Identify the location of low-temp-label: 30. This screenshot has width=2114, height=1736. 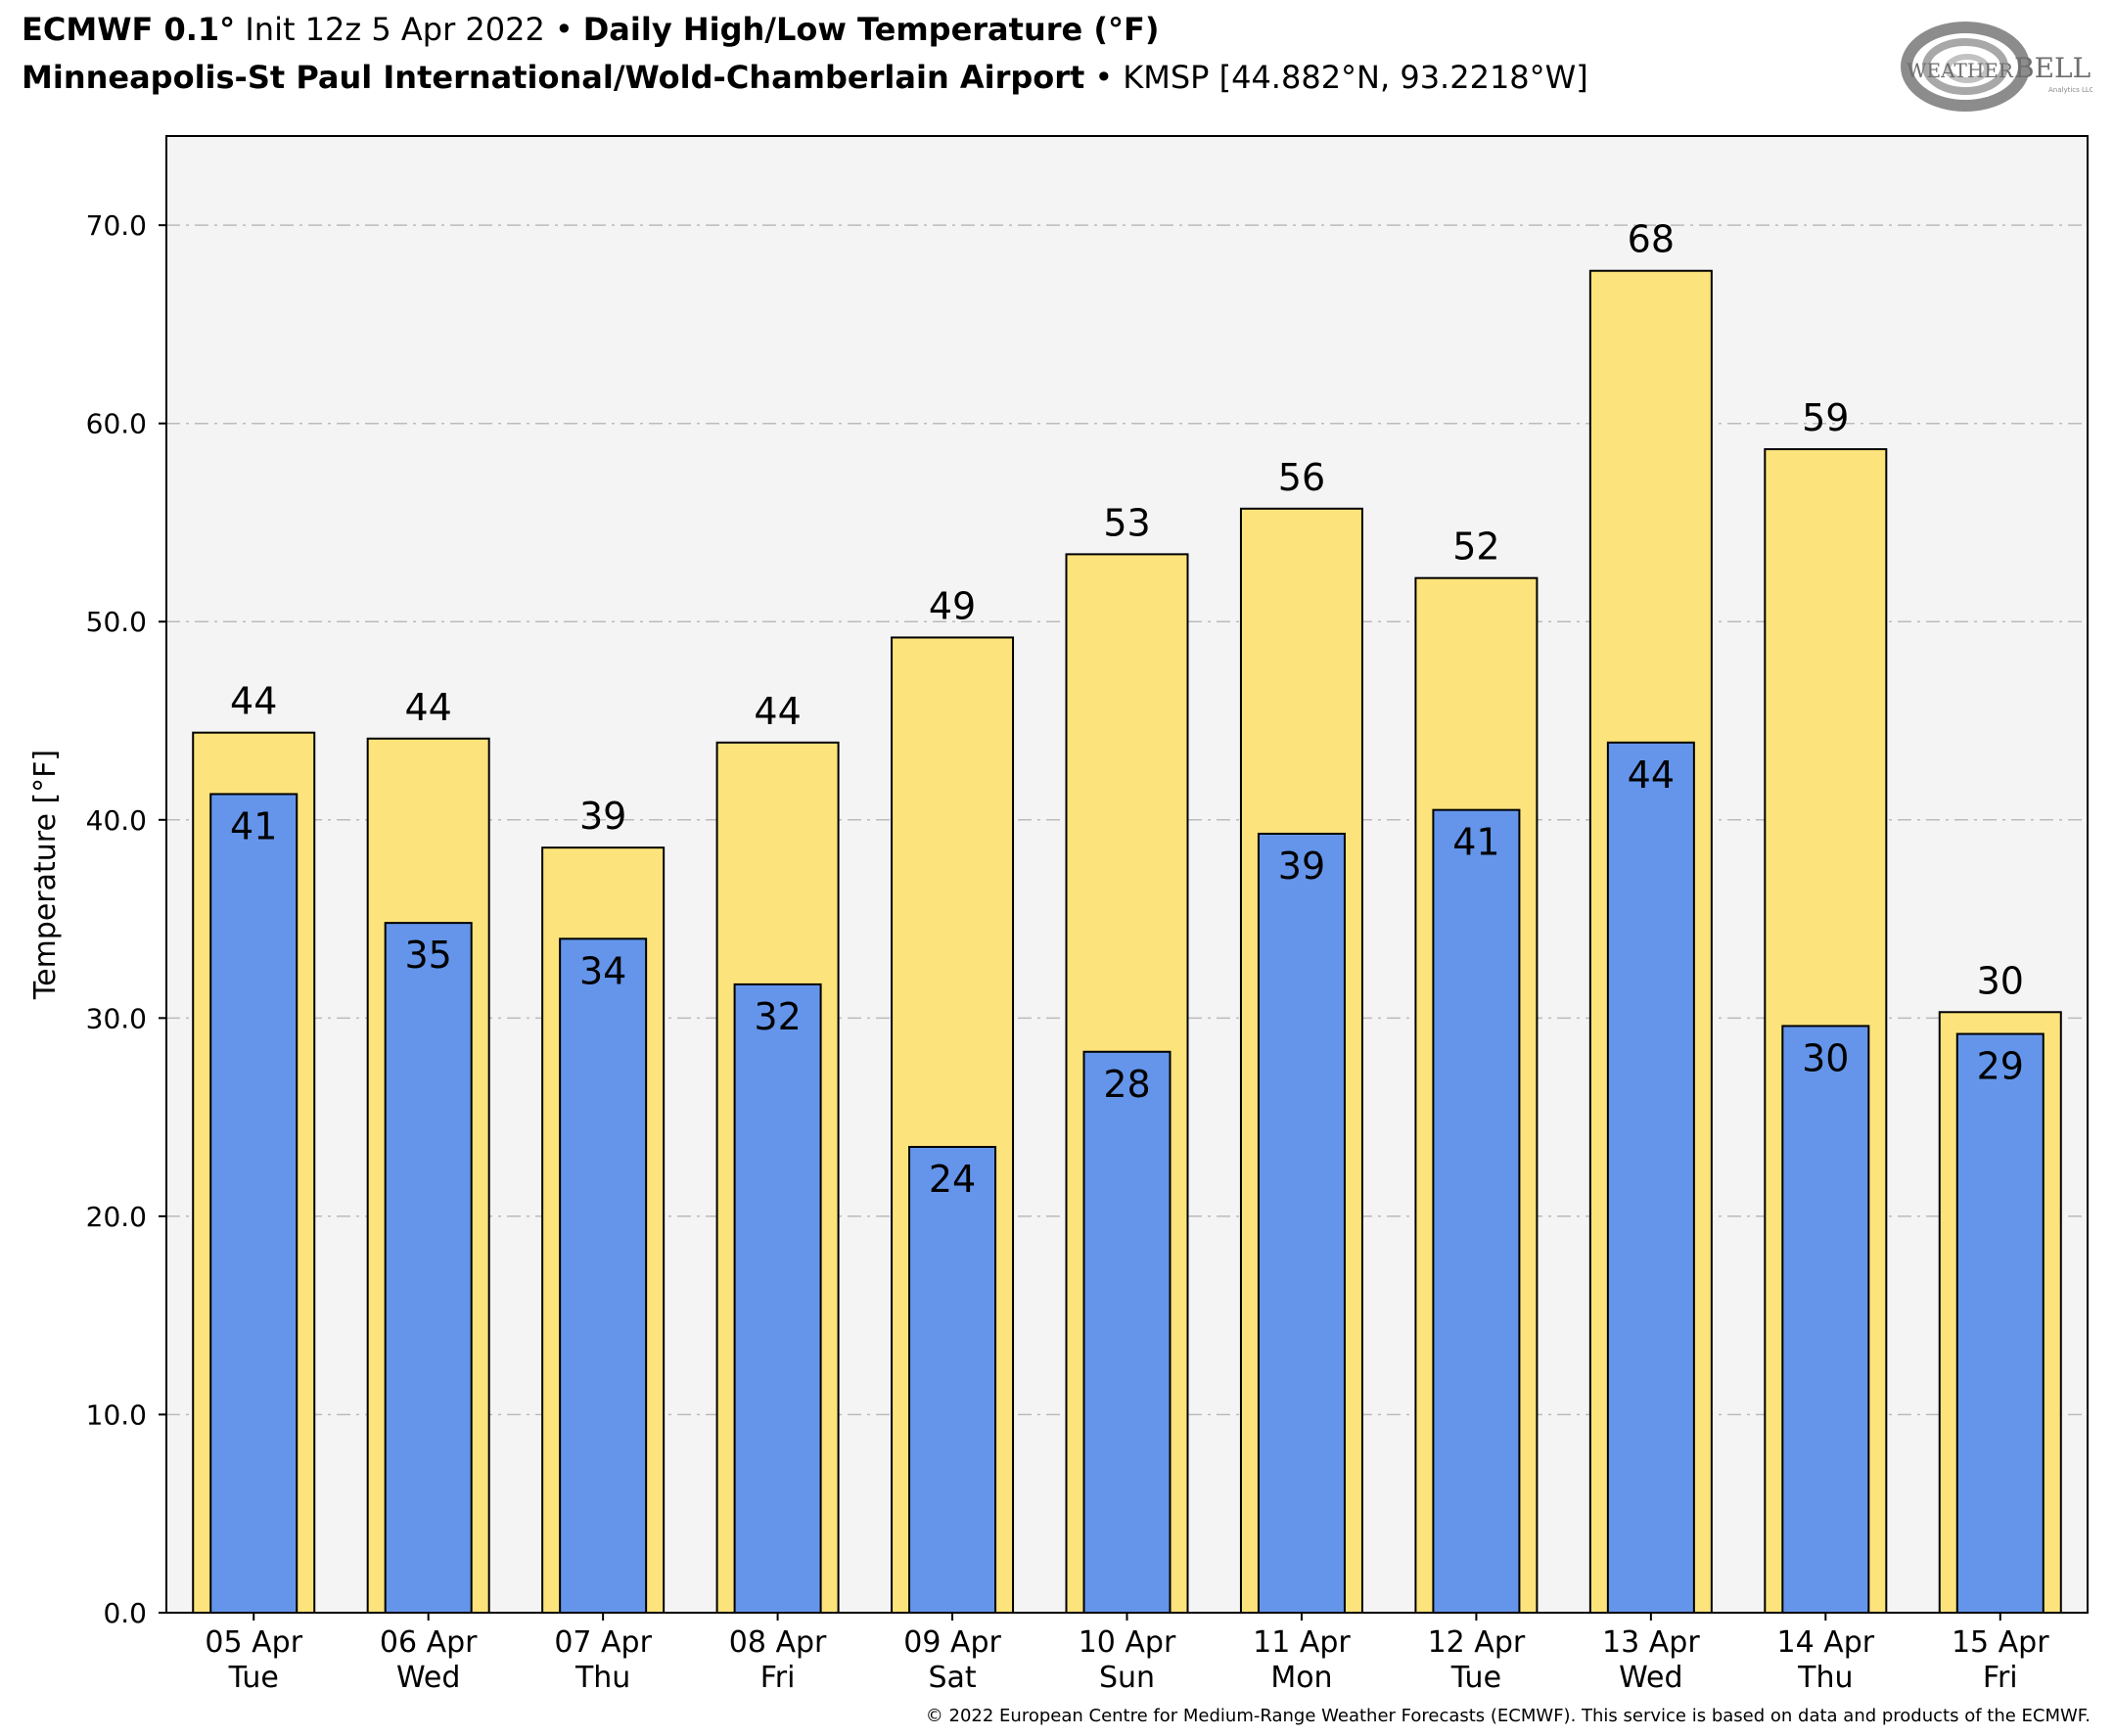
(1826, 1058).